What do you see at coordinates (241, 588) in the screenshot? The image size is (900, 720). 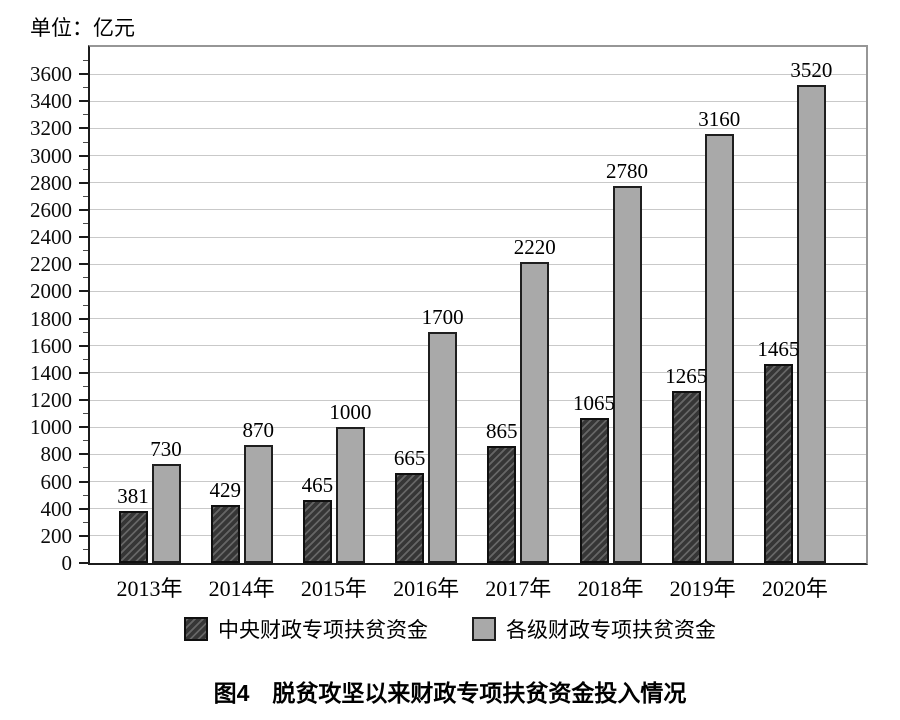 I see `x-tick-label: 2014年` at bounding box center [241, 588].